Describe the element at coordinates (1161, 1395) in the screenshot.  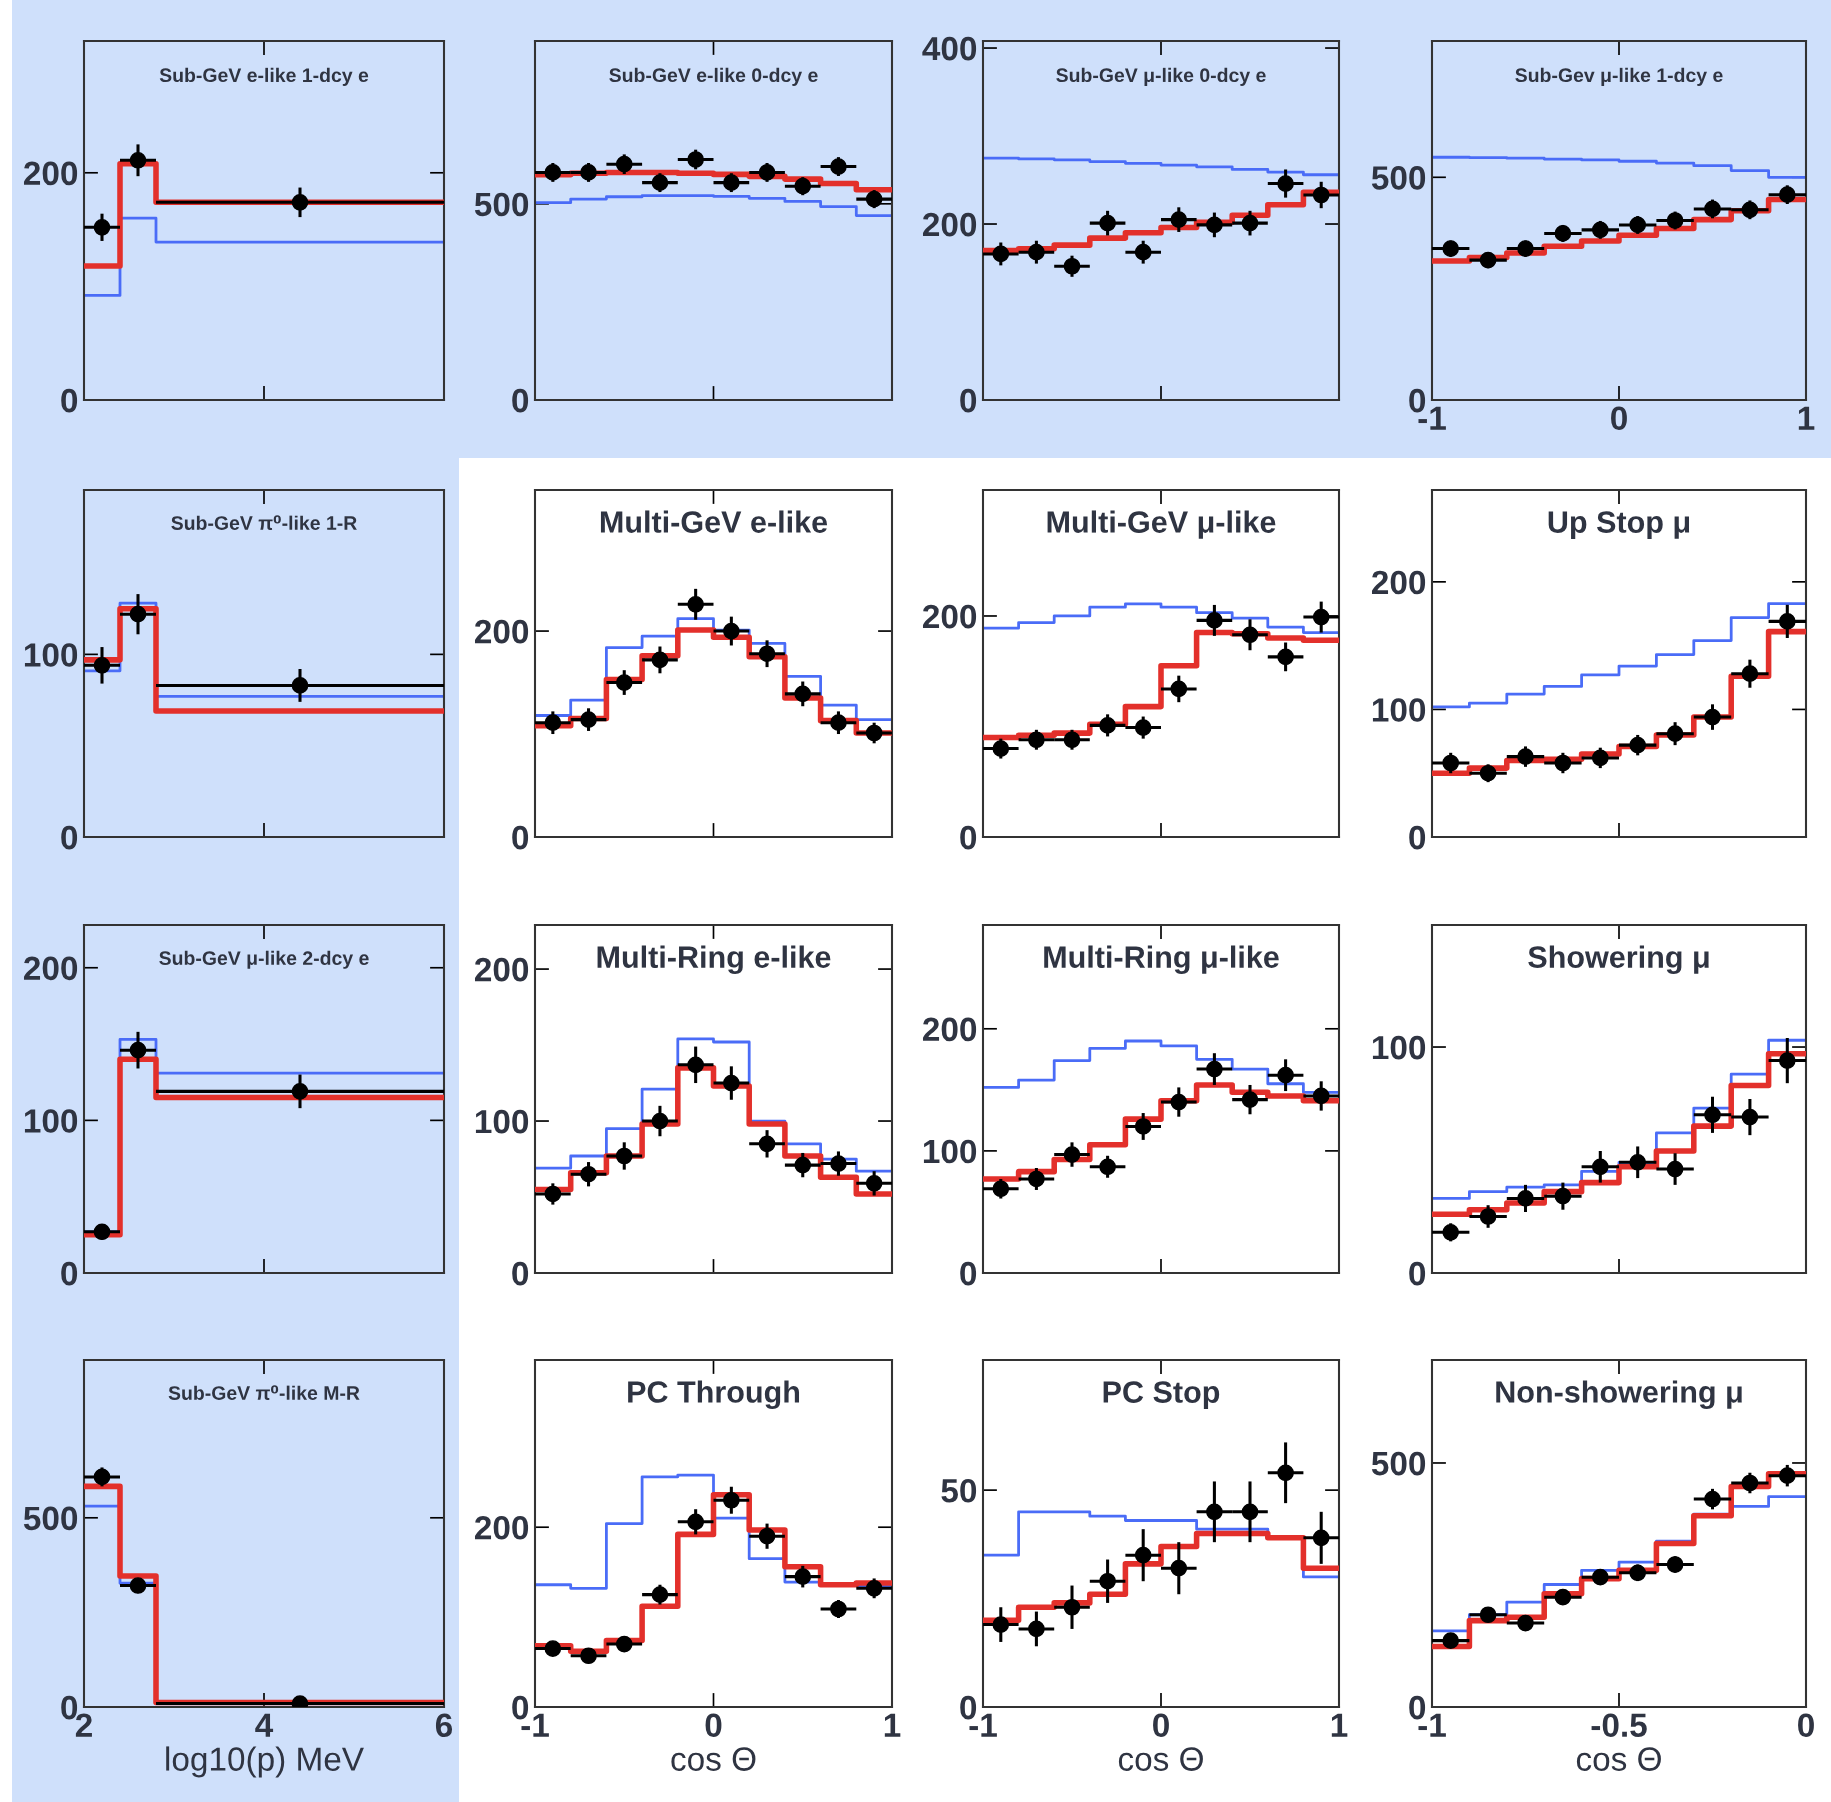
I see `text: PC Stop` at that location.